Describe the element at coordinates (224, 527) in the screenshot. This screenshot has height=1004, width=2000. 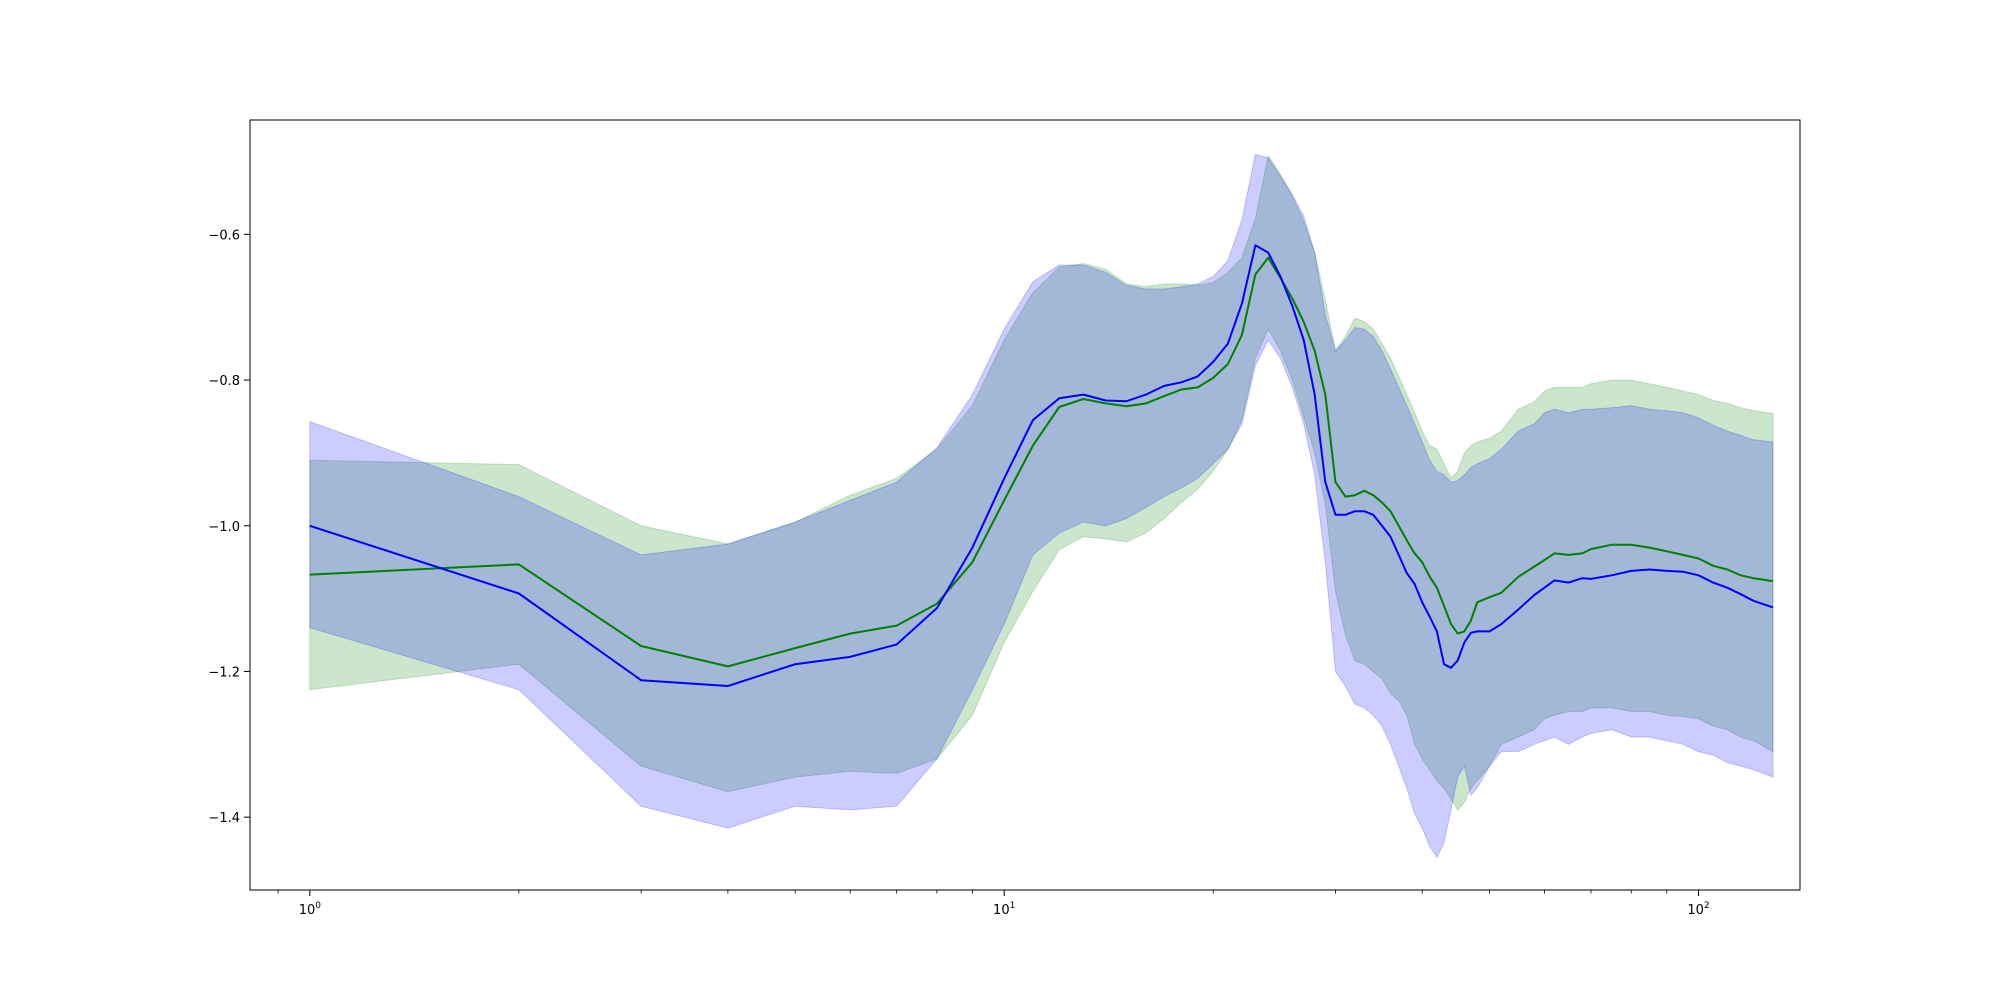
I see `y-tick-label: −1.0` at that location.